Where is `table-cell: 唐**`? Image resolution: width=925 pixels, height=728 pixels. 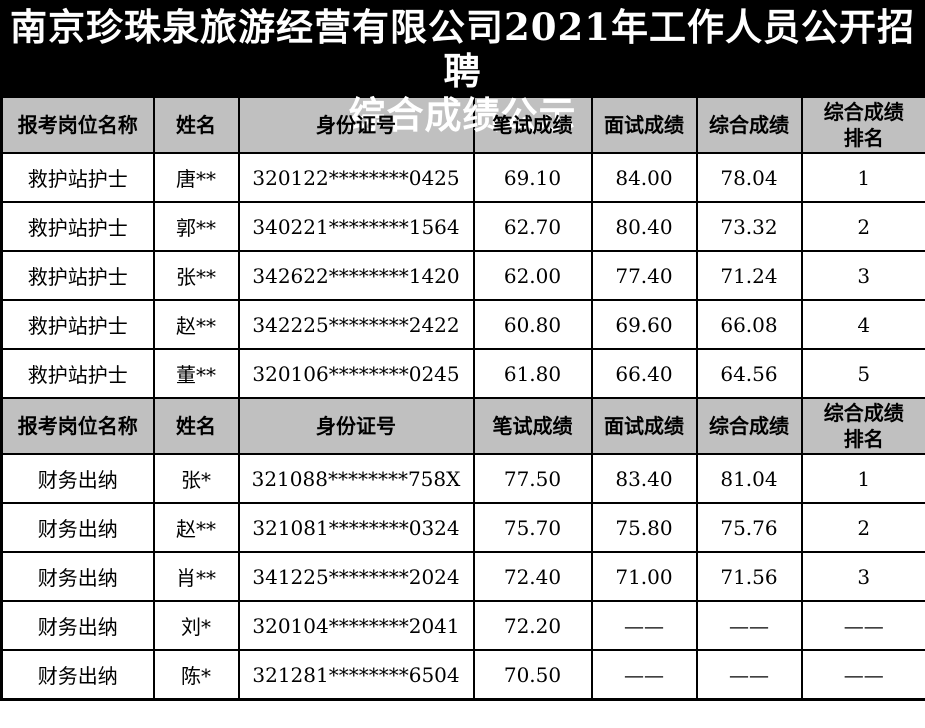
table-cell: 唐** is located at coordinates (196, 177).